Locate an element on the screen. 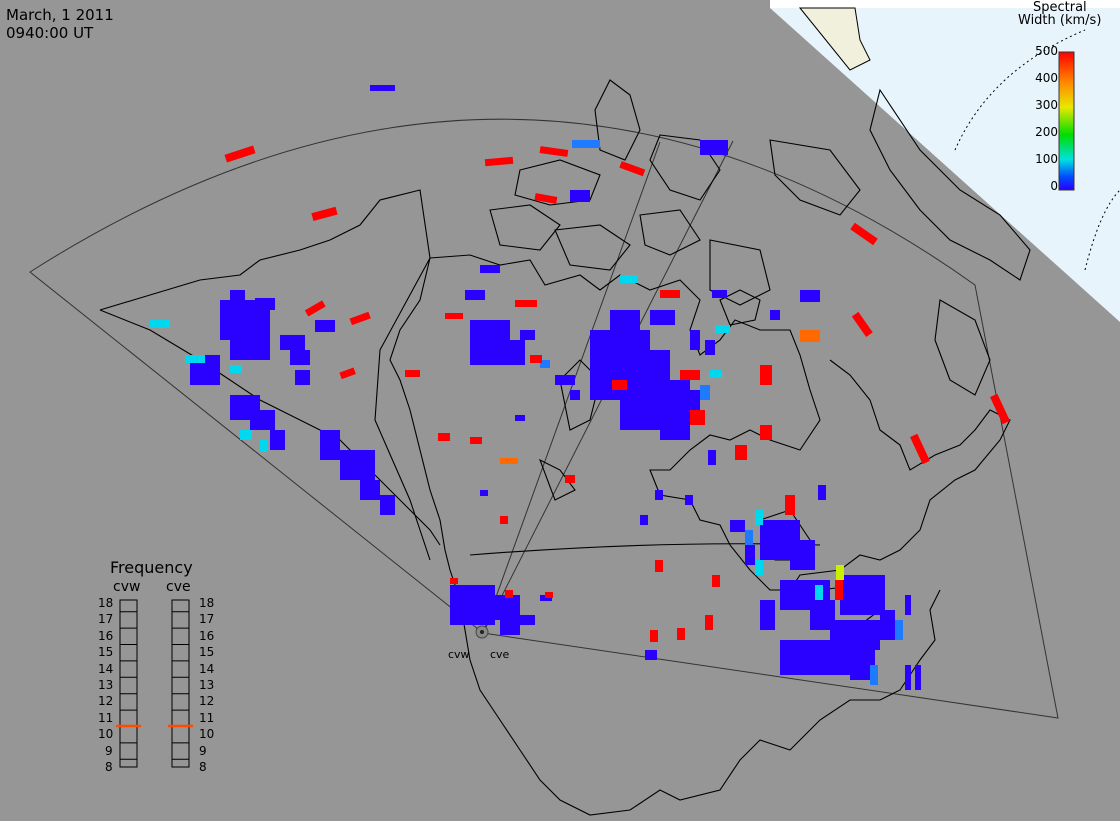 This screenshot has width=1120, height=821. colorbar-title: Spectral is located at coordinates (1060, 7).